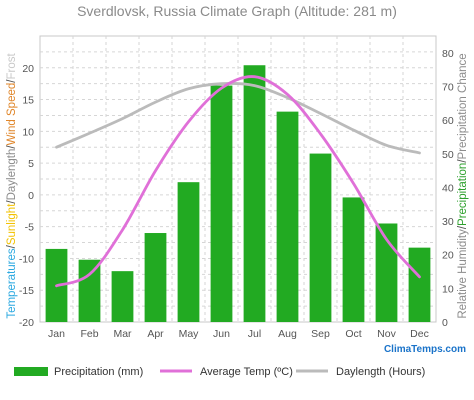 The height and width of the screenshot is (400, 474). I want to click on axis-label-part: Daylength, so click(12, 175).